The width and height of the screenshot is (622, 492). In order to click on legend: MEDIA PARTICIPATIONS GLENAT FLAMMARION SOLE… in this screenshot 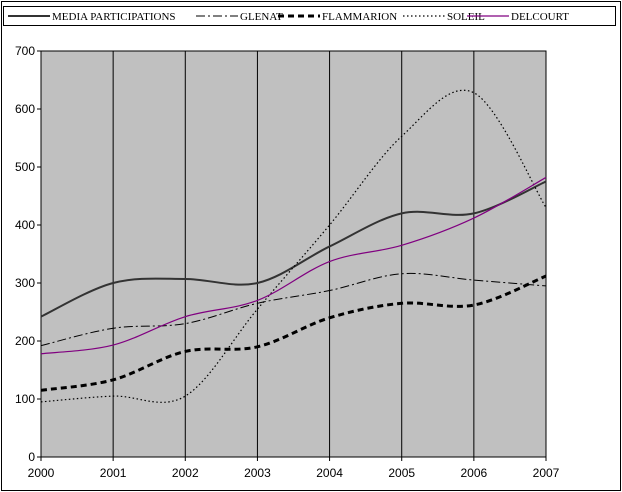, I will do `click(309, 16)`.